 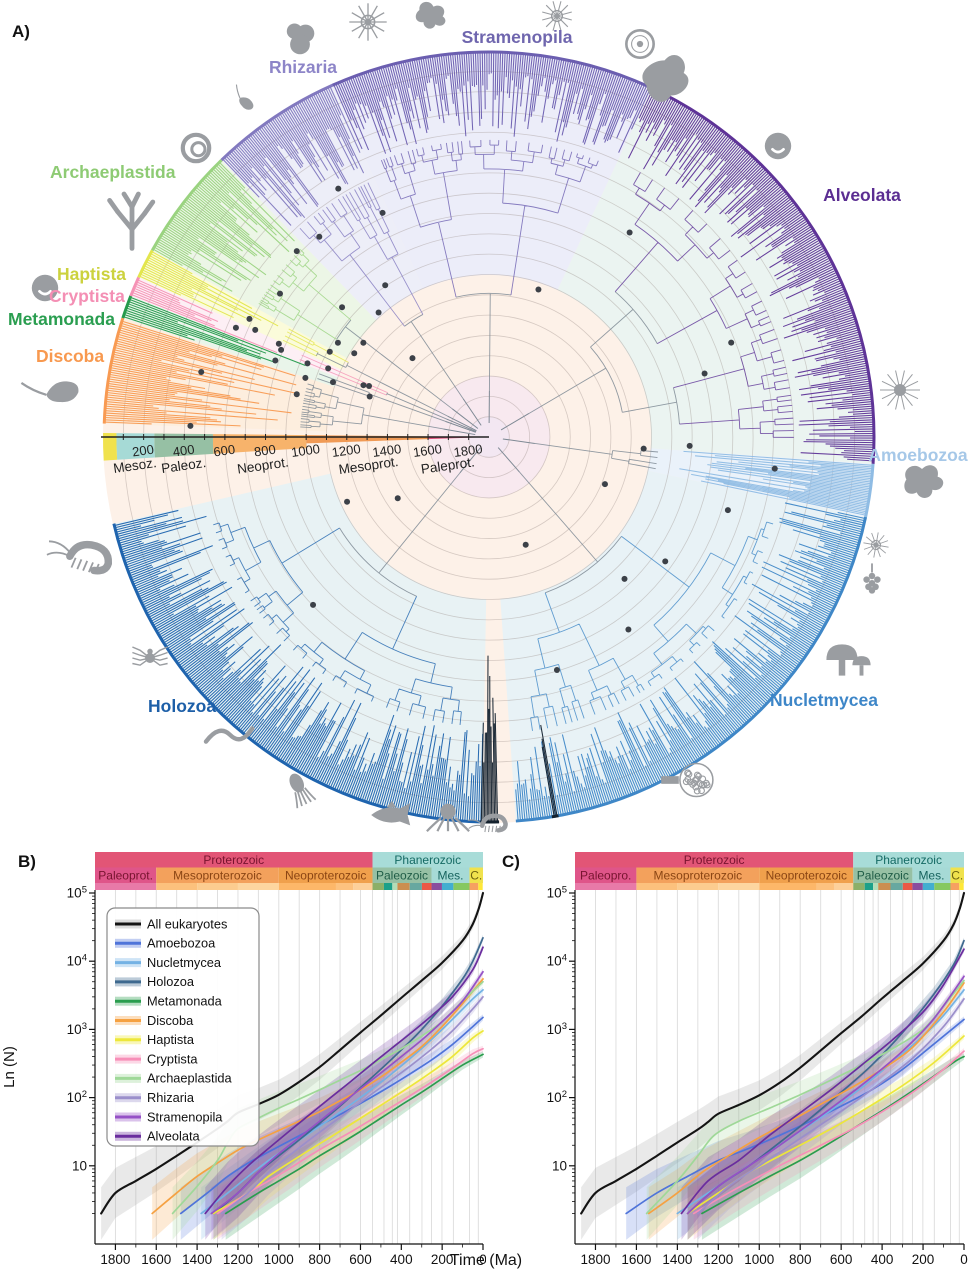 I want to click on tip-arc-haptista, so click(x=145, y=263).